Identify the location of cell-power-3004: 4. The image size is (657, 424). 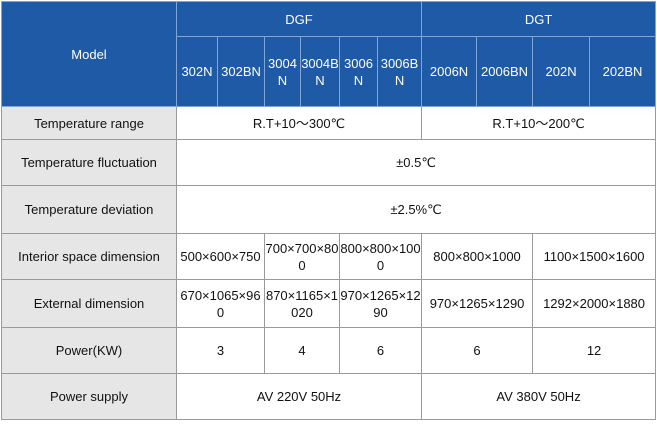
(302, 350).